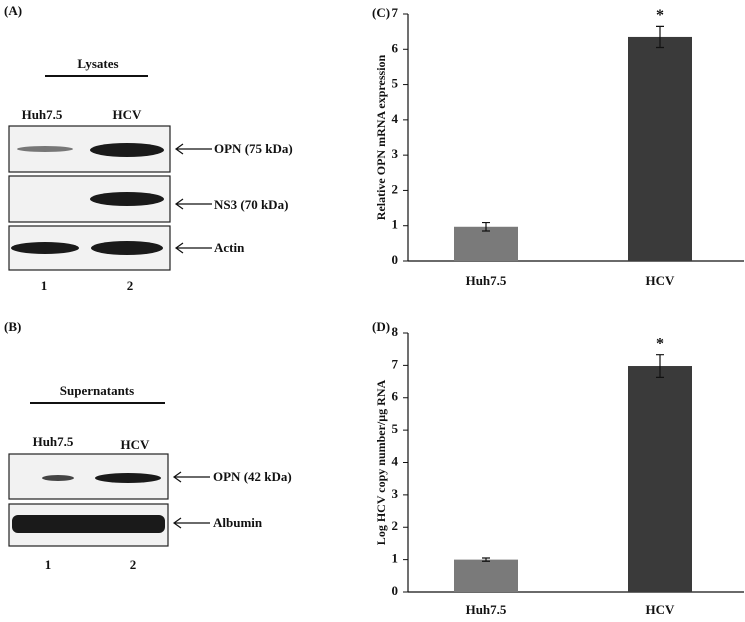 The width and height of the screenshot is (745, 622). I want to click on blot-title: Lysates, so click(97, 63).